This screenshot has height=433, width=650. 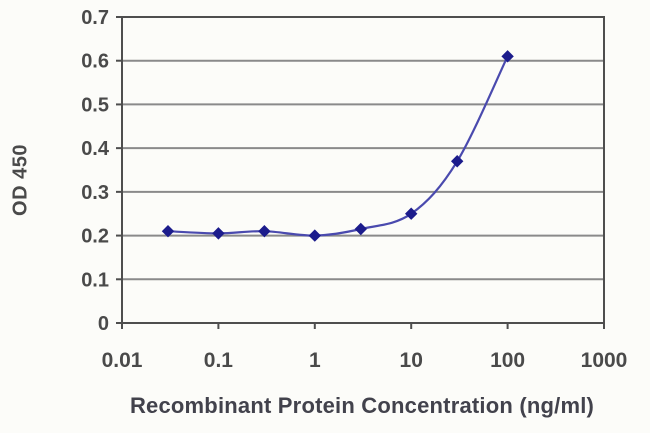 What do you see at coordinates (95, 149) in the screenshot?
I see `y-tick-label: 0.4` at bounding box center [95, 149].